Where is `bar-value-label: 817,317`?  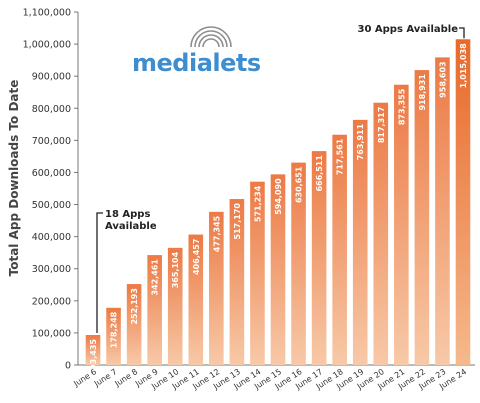
bar-value-label: 817,317 is located at coordinates (381, 125).